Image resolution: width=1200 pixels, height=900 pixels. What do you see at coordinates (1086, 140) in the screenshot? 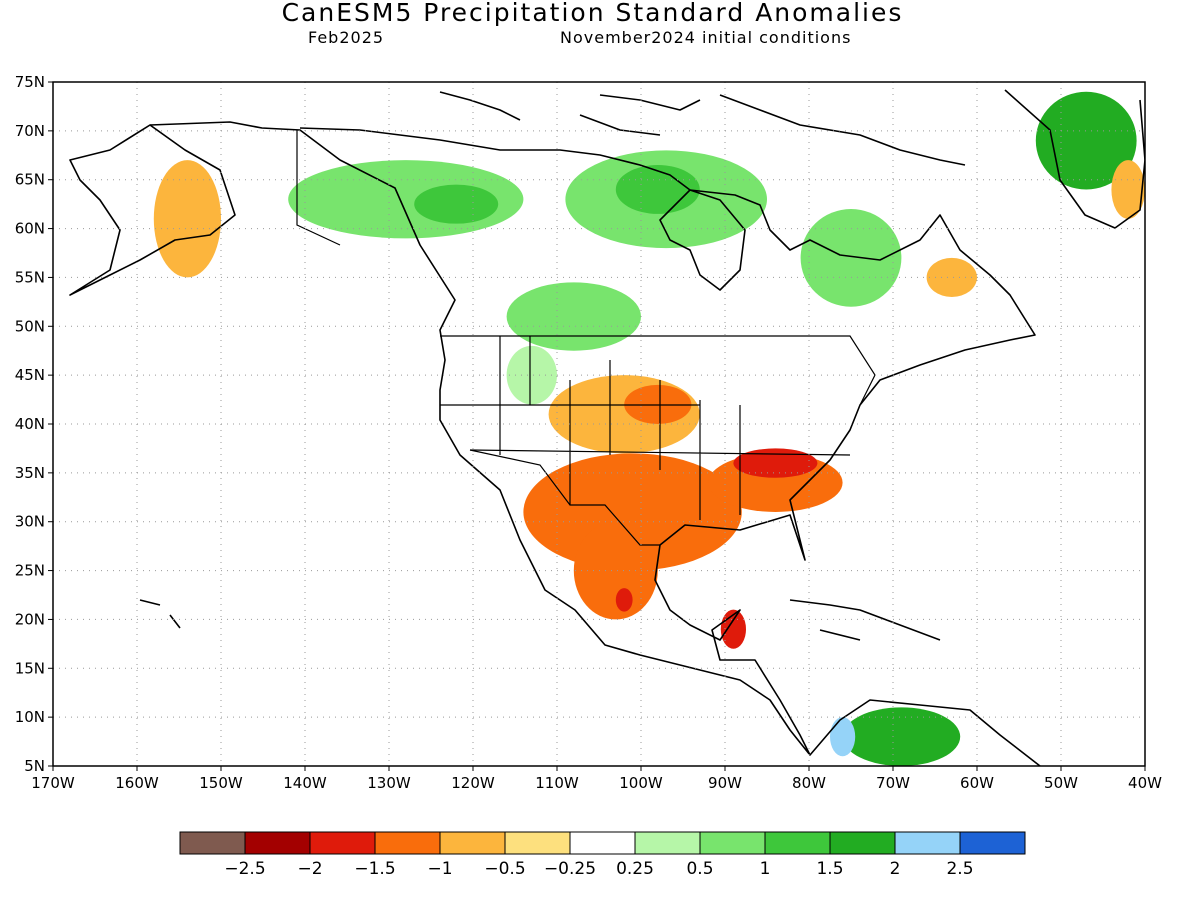
I see `region-greenland-wet` at bounding box center [1086, 140].